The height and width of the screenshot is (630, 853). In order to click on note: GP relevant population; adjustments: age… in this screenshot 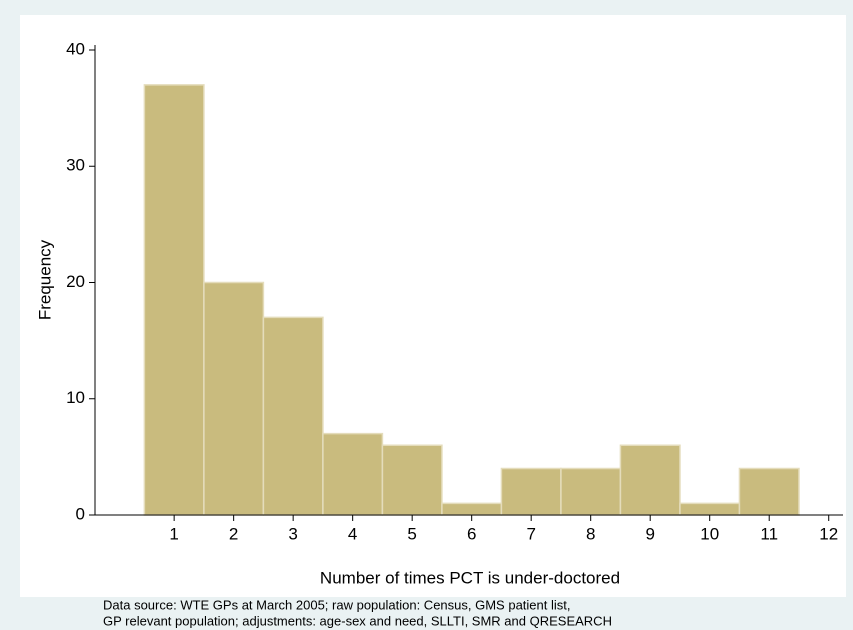, I will do `click(357, 620)`.